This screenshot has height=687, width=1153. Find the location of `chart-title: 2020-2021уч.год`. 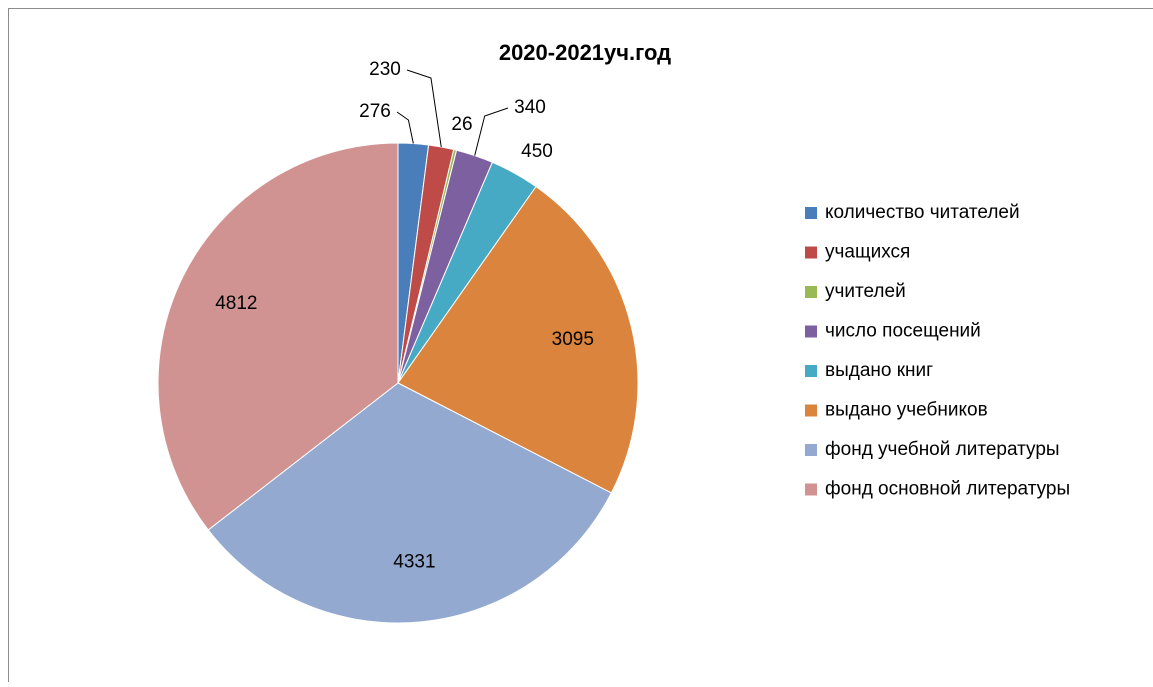

chart-title: 2020-2021уч.год is located at coordinates (585, 52).